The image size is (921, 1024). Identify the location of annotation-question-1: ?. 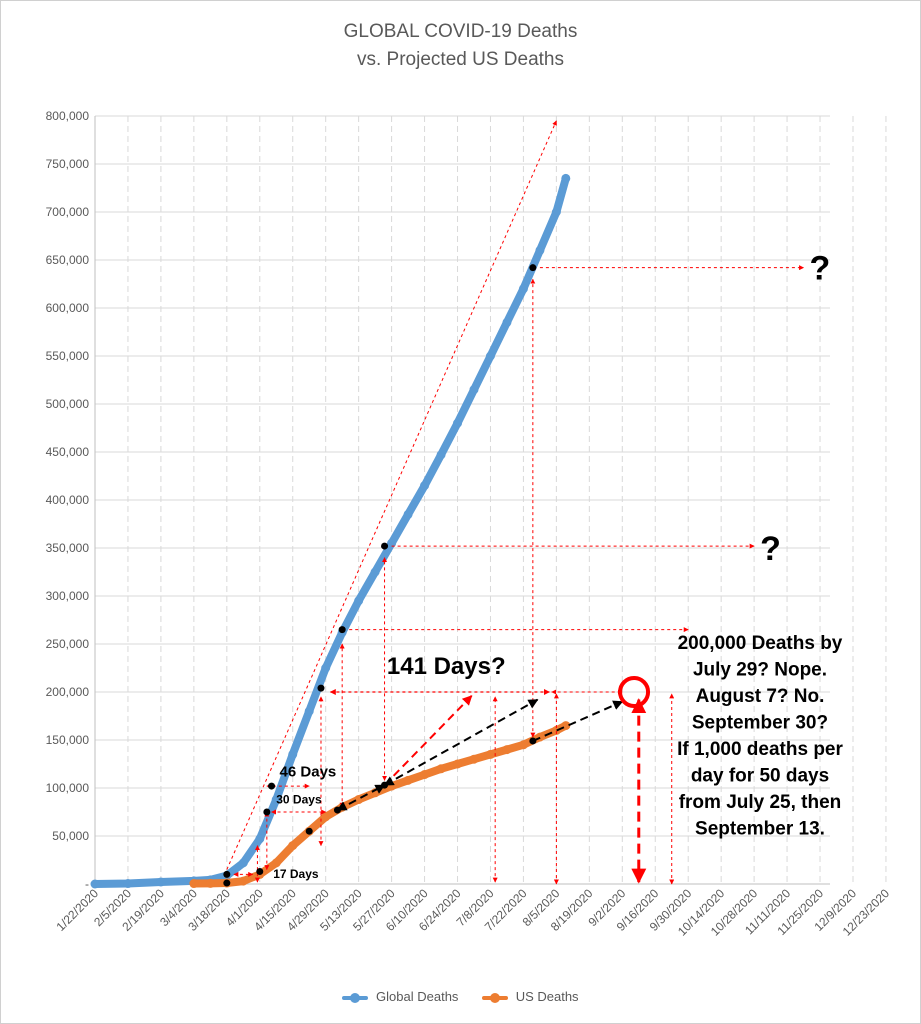
(820, 269).